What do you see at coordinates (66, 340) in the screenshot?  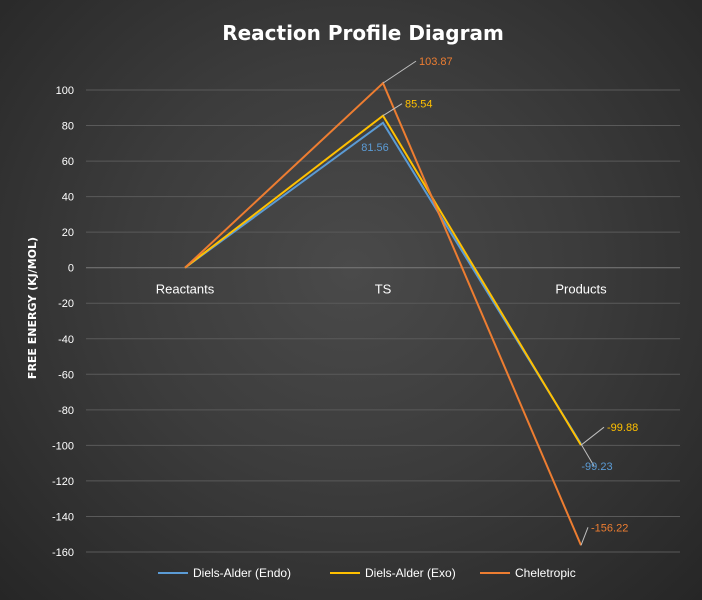 I see `y-tick-label: -40` at bounding box center [66, 340].